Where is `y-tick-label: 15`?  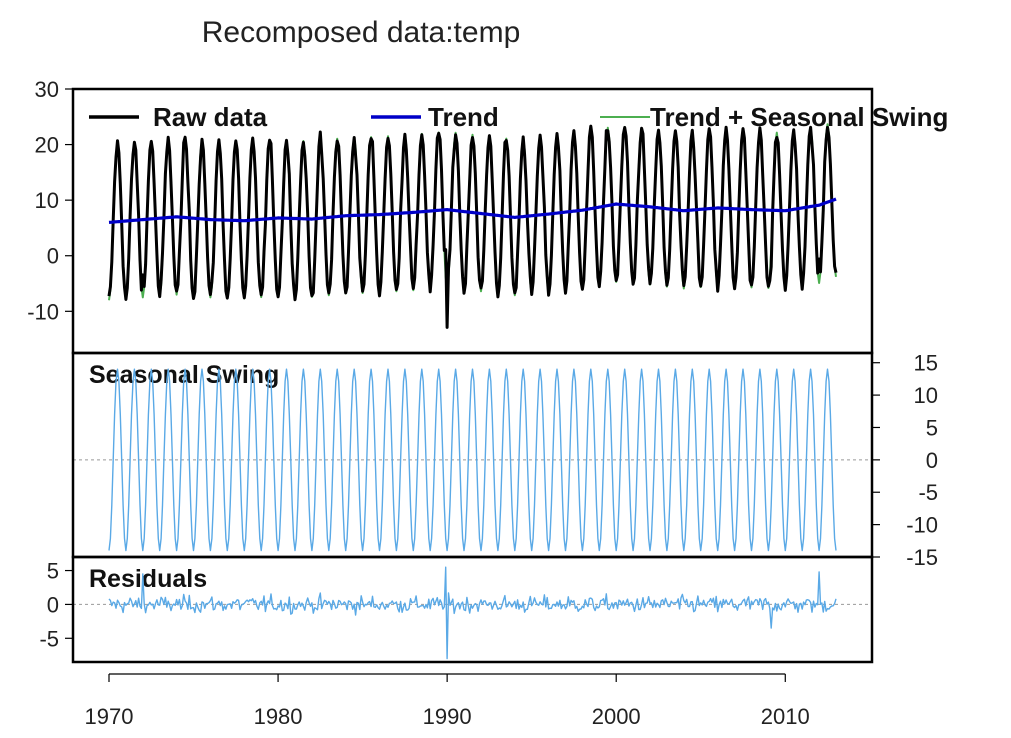
y-tick-label: 15 is located at coordinates (926, 363).